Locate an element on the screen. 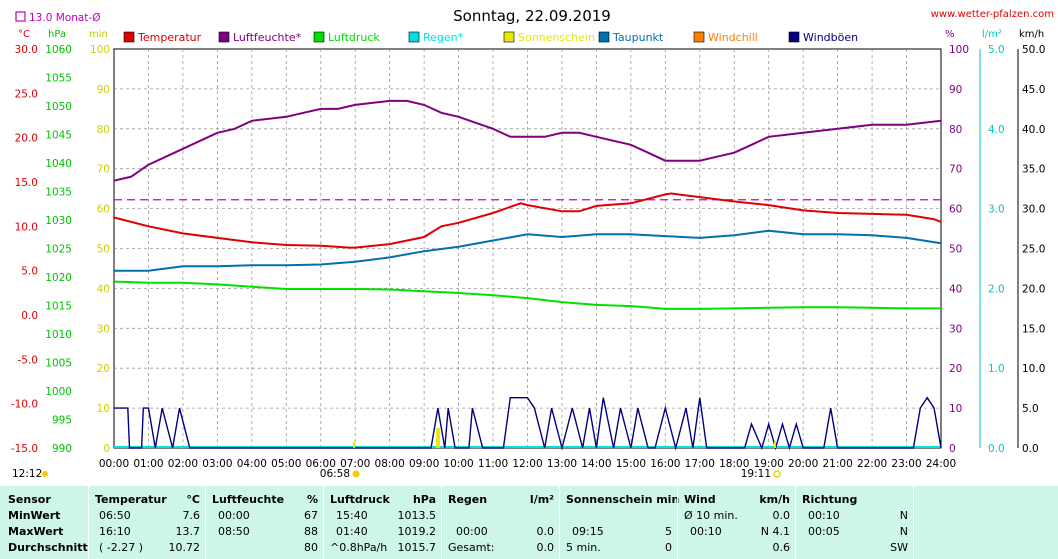 This screenshot has width=1058, height=559. pressure-tick-label: 1050 is located at coordinates (58, 107).